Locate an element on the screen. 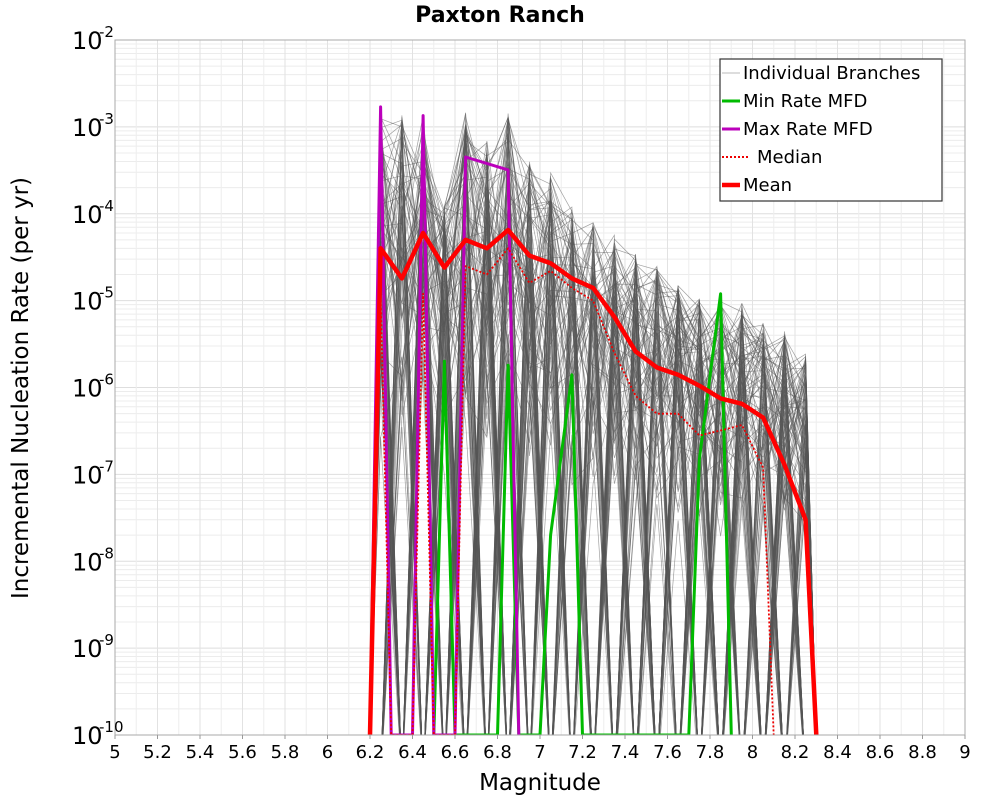 The width and height of the screenshot is (1000, 800). x-axis-label: Magnitude is located at coordinates (540, 783).